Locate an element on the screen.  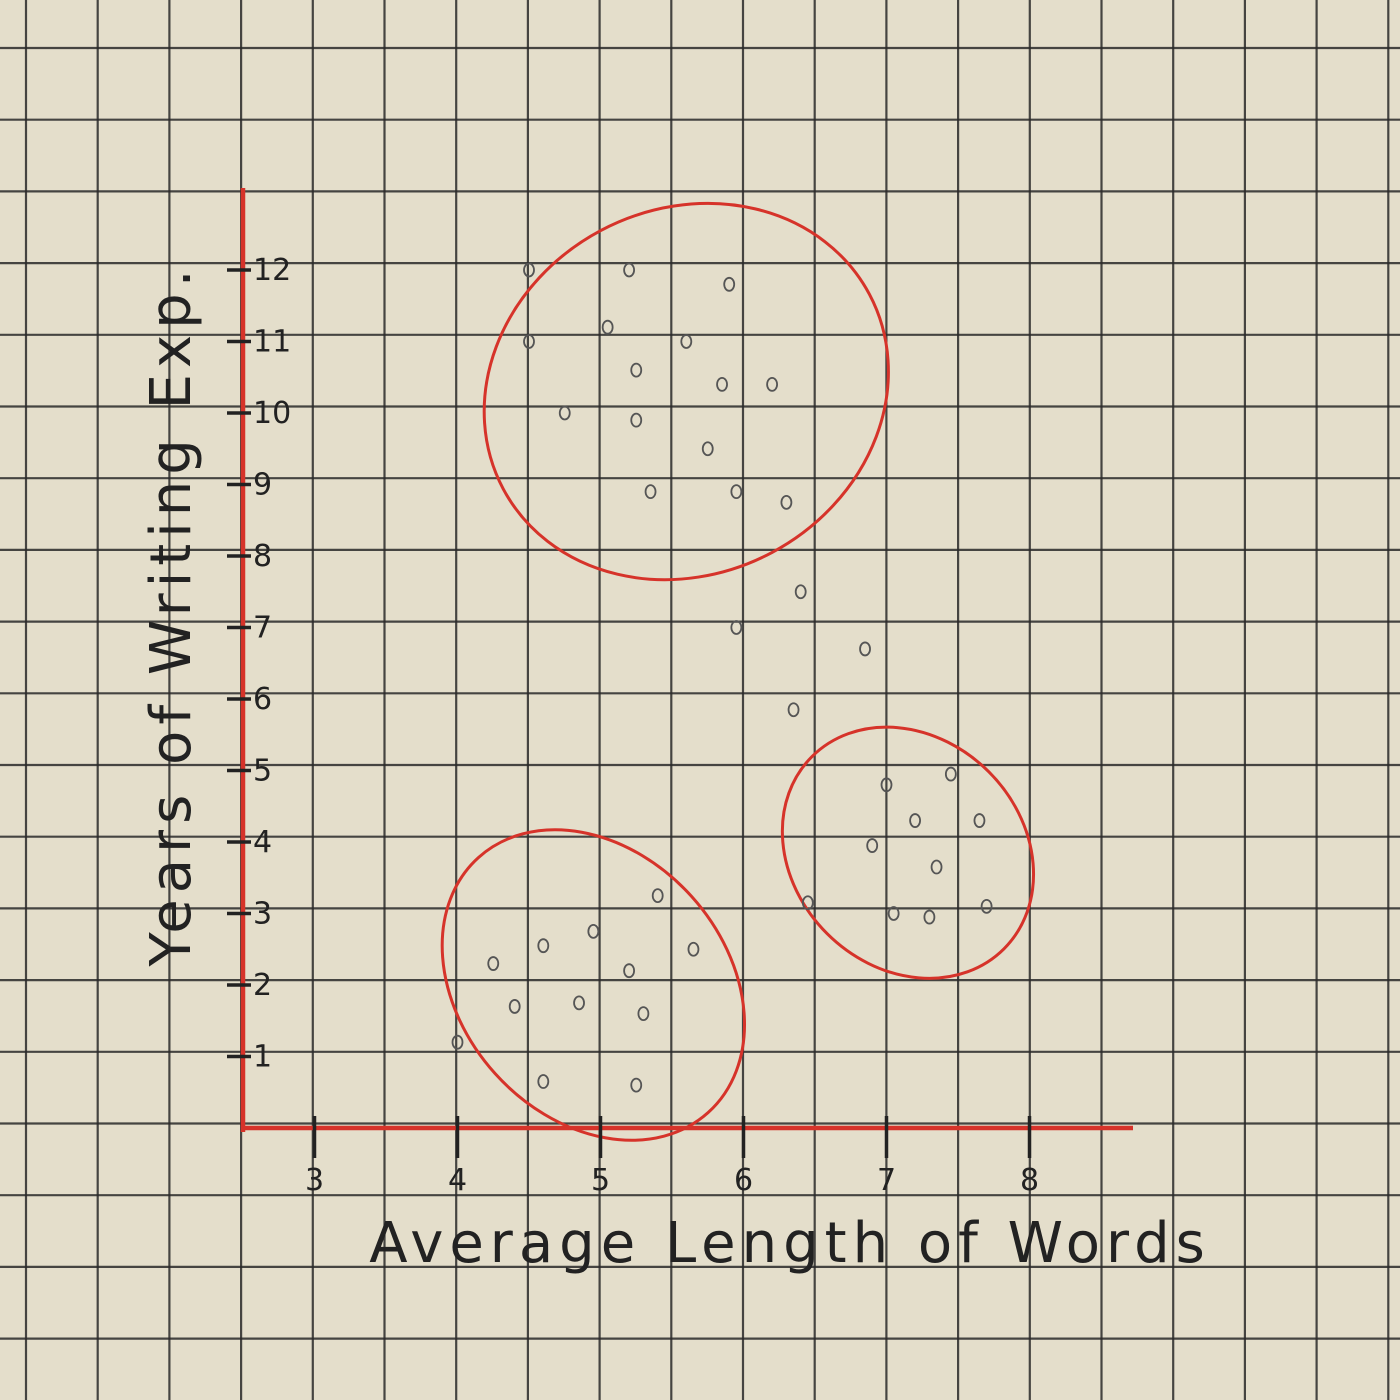
y-tick-label: 1 is located at coordinates (262, 1057).